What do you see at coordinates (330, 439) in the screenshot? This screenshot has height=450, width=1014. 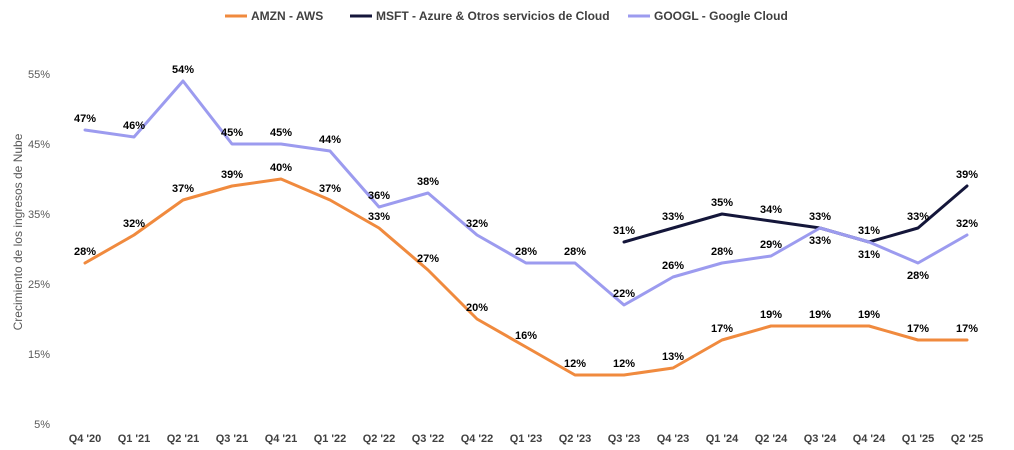 I see `x-tick-label: Q1 '22` at bounding box center [330, 439].